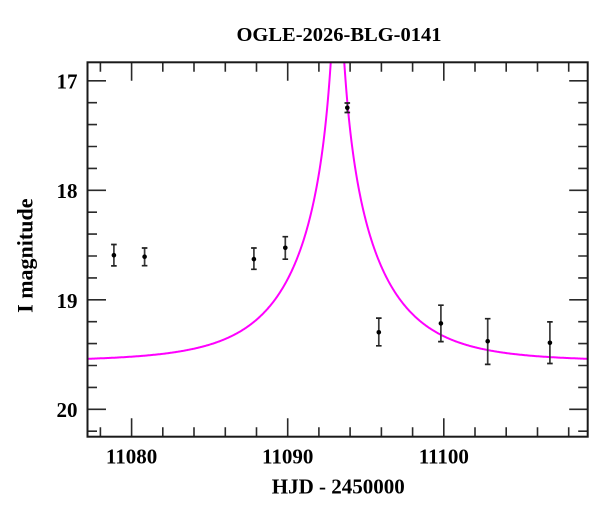 This screenshot has width=600, height=512. What do you see at coordinates (67, 410) in the screenshot?
I see `svg-text: 20` at bounding box center [67, 410].